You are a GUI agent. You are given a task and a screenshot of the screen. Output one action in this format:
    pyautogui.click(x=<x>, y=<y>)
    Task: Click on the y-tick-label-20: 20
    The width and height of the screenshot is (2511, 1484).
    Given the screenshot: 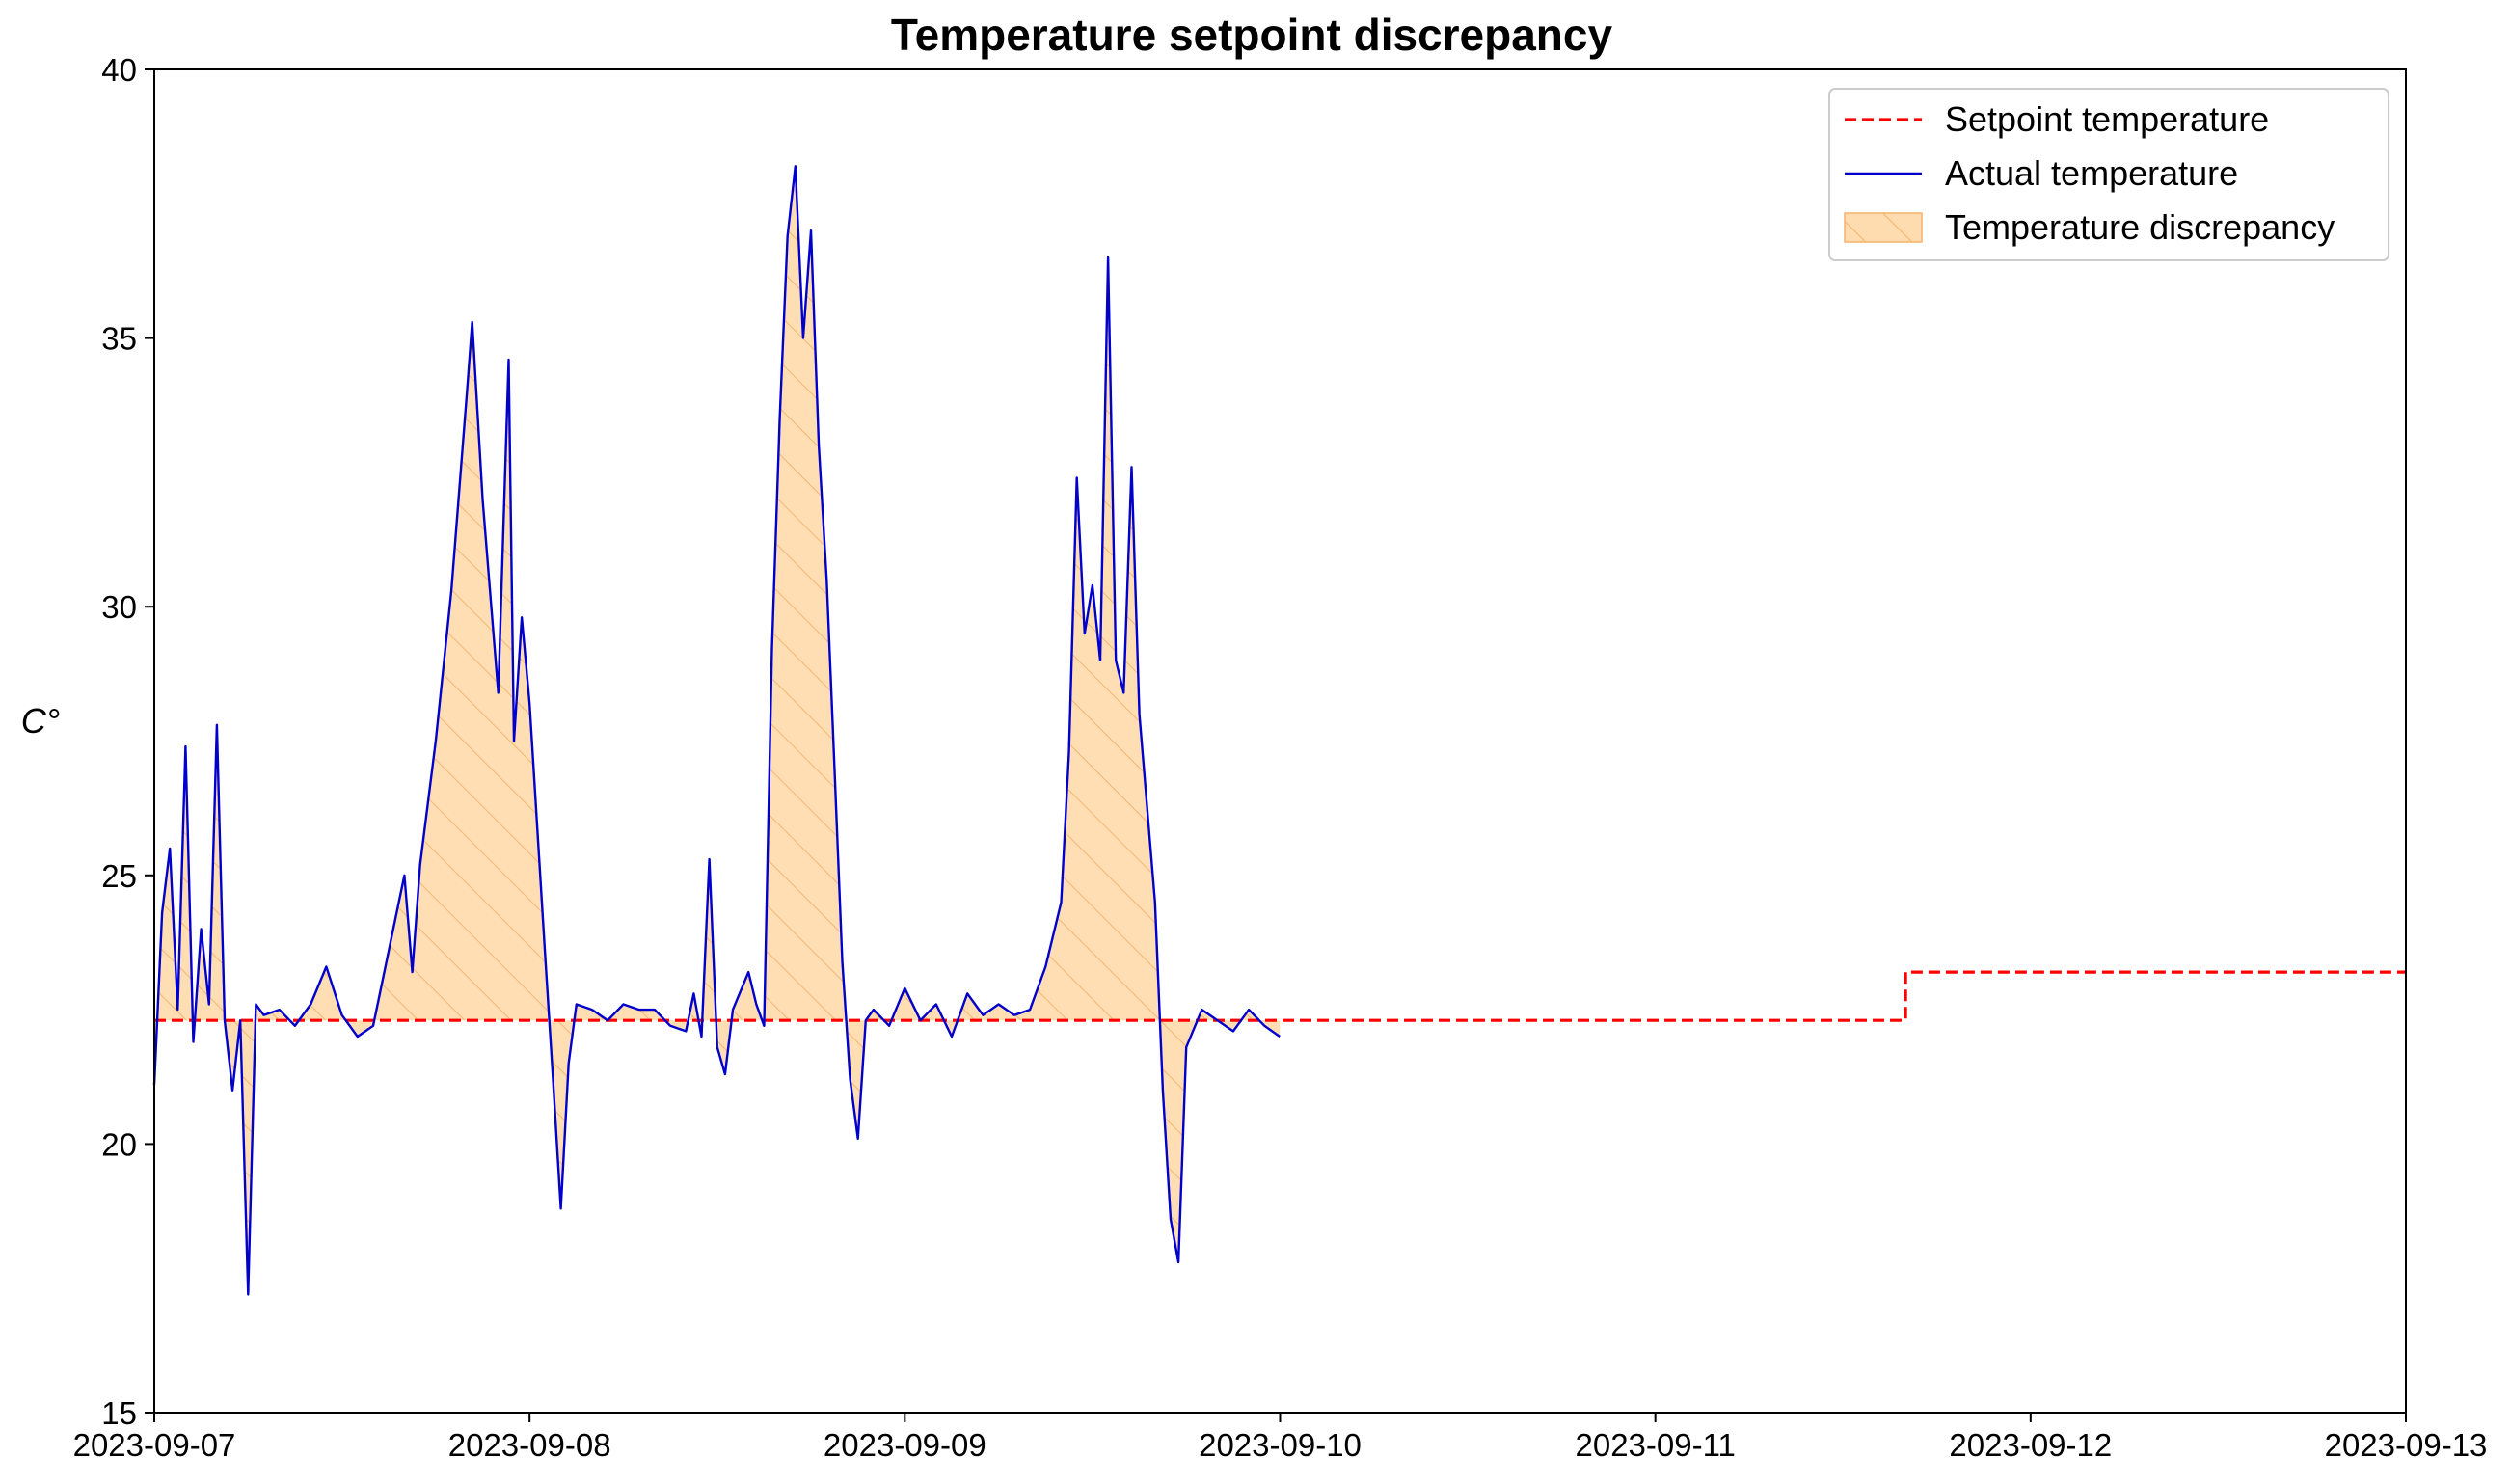 What is the action you would take?
    pyautogui.click(x=119, y=1144)
    